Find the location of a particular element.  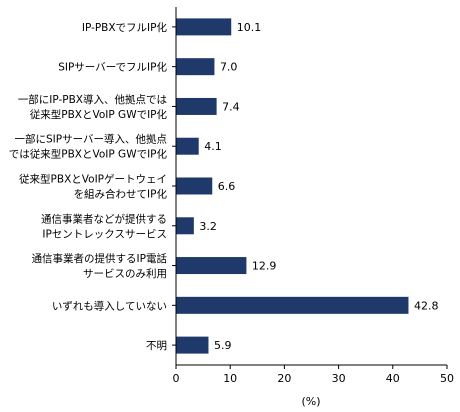

value-label-0: 10.1 is located at coordinates (249, 27).